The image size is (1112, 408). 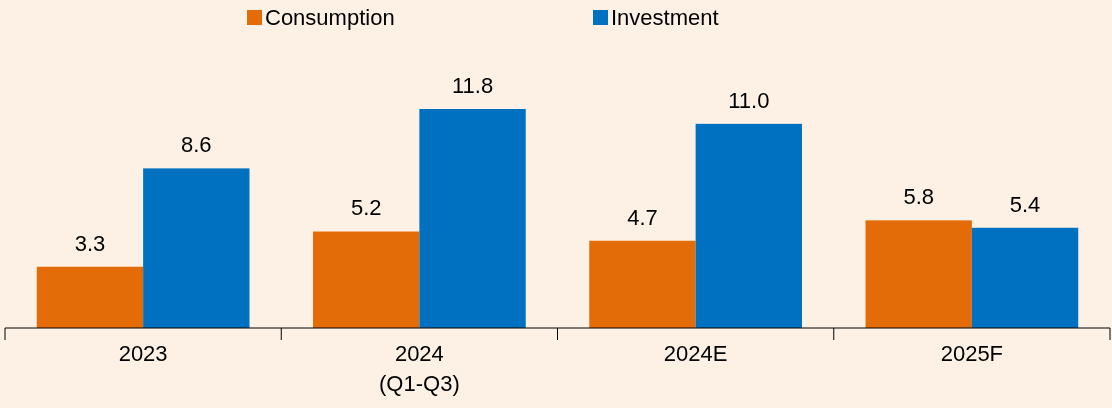 What do you see at coordinates (366, 208) in the screenshot?
I see `data-label: 5.2` at bounding box center [366, 208].